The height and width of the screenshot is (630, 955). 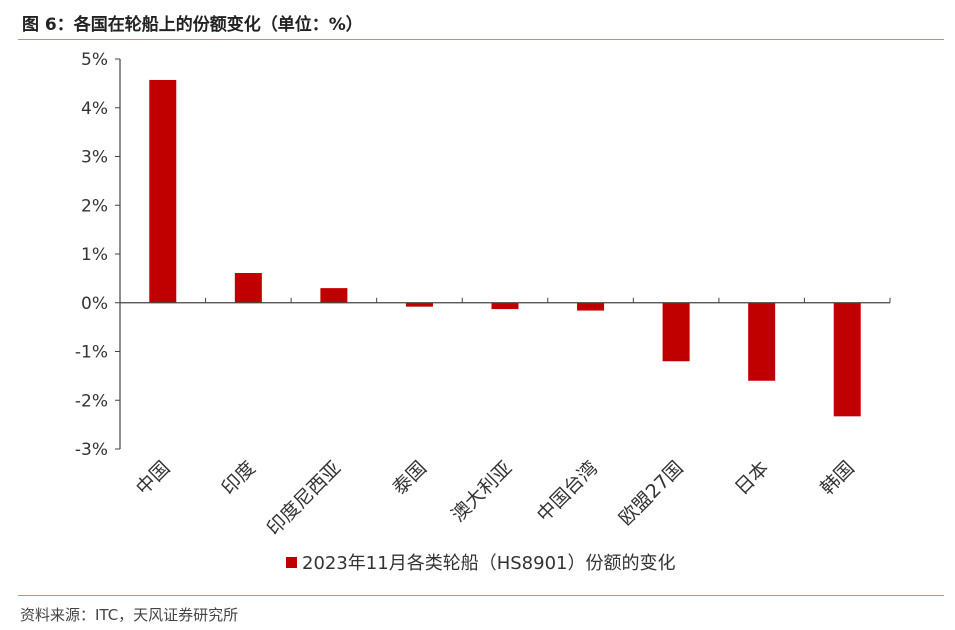 What do you see at coordinates (291, 562) in the screenshot?
I see `legend-swatch` at bounding box center [291, 562].